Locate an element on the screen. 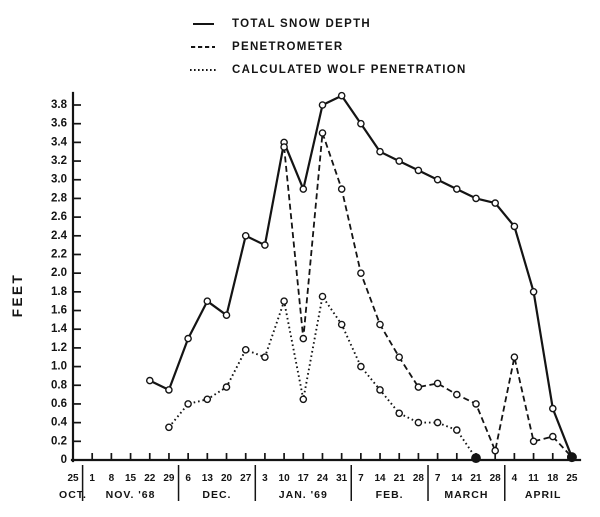 The image size is (600, 517). y-tick-label: 1.8 is located at coordinates (59, 292).